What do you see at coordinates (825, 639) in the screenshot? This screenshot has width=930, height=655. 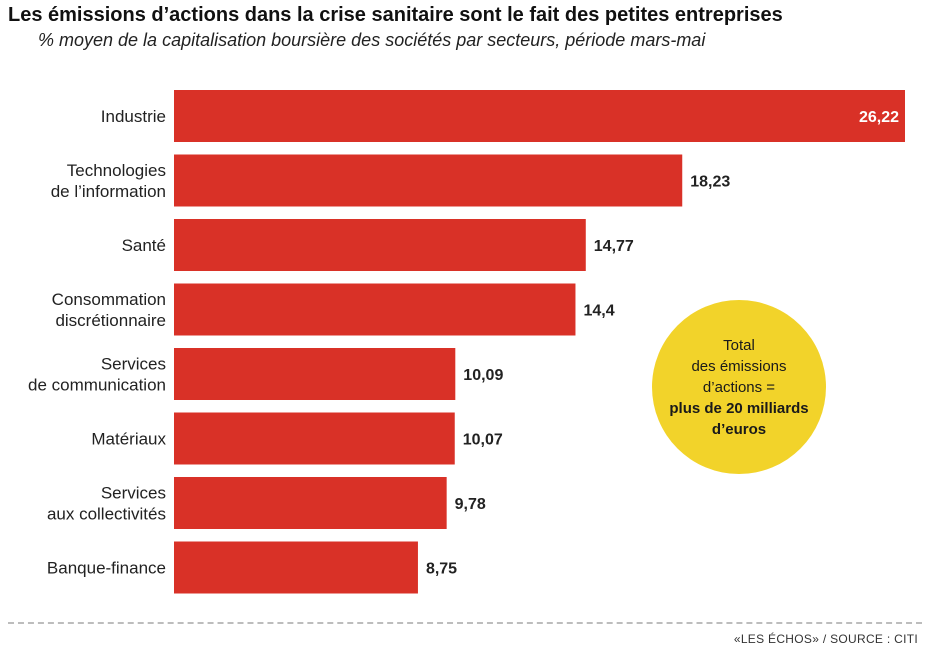 I see `source-credit: «LES ÉCHOS» / SOURCE : CITI` at bounding box center [825, 639].